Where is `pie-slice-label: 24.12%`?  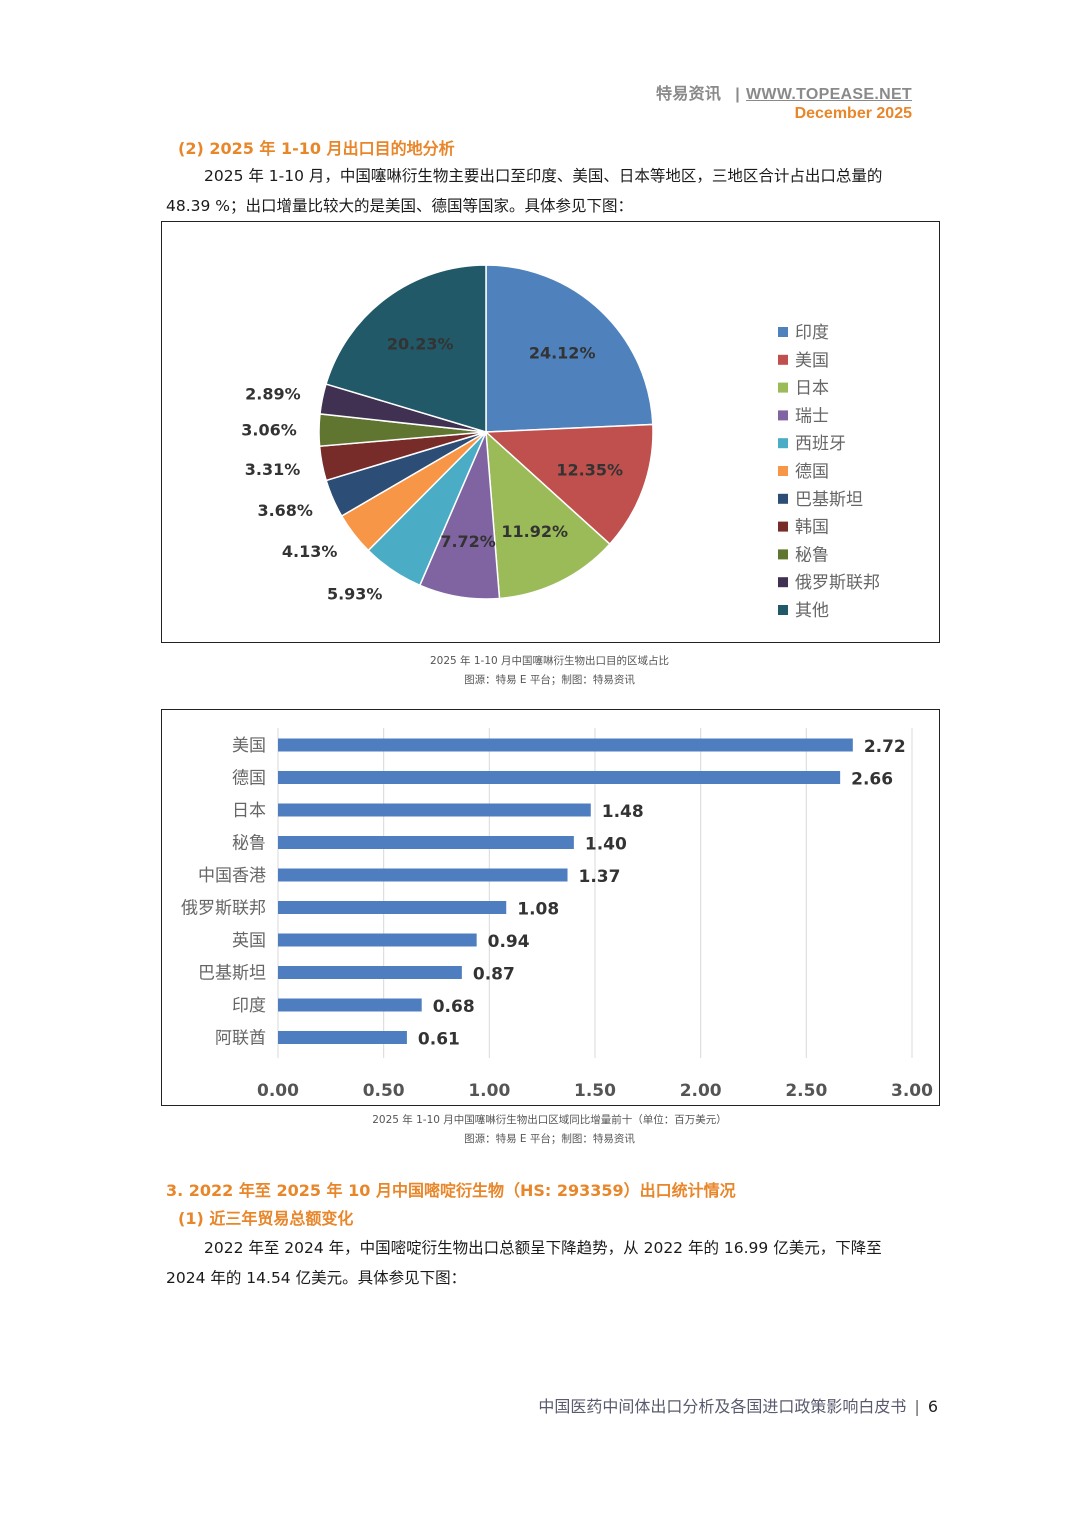 pie-slice-label: 24.12% is located at coordinates (562, 352).